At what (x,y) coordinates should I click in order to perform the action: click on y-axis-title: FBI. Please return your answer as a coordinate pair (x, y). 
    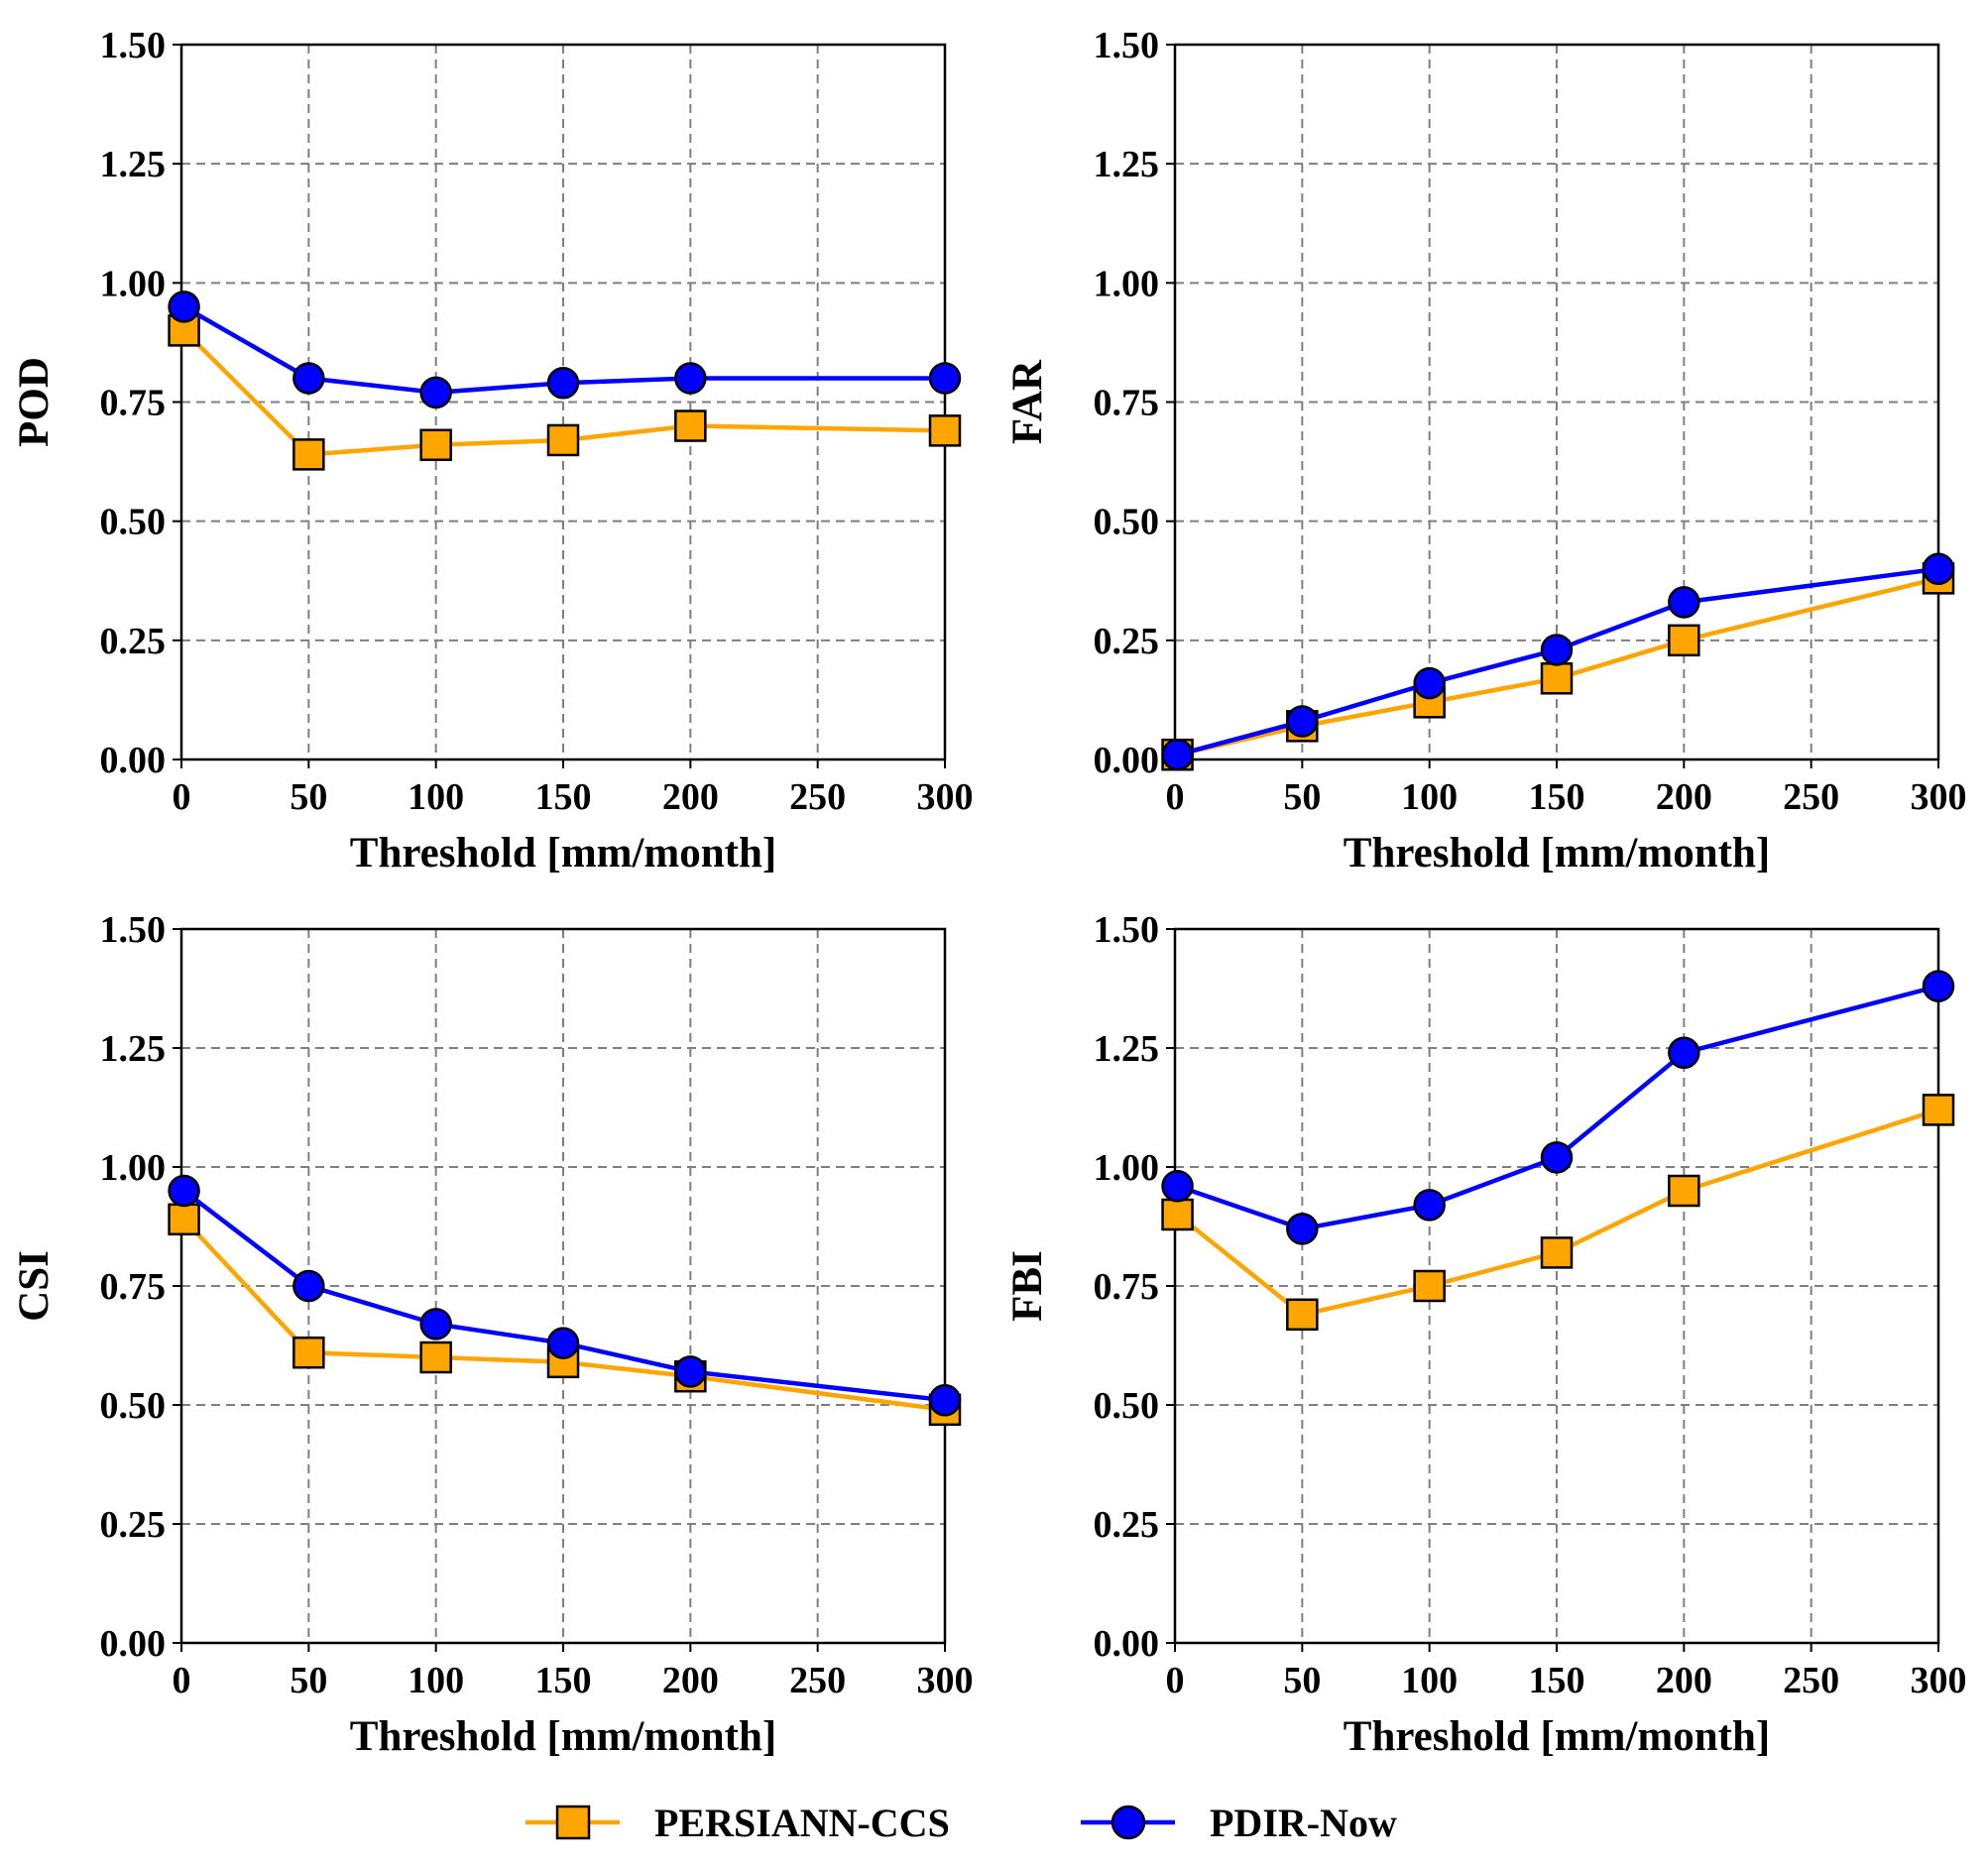
    Looking at the image, I should click on (1027, 1286).